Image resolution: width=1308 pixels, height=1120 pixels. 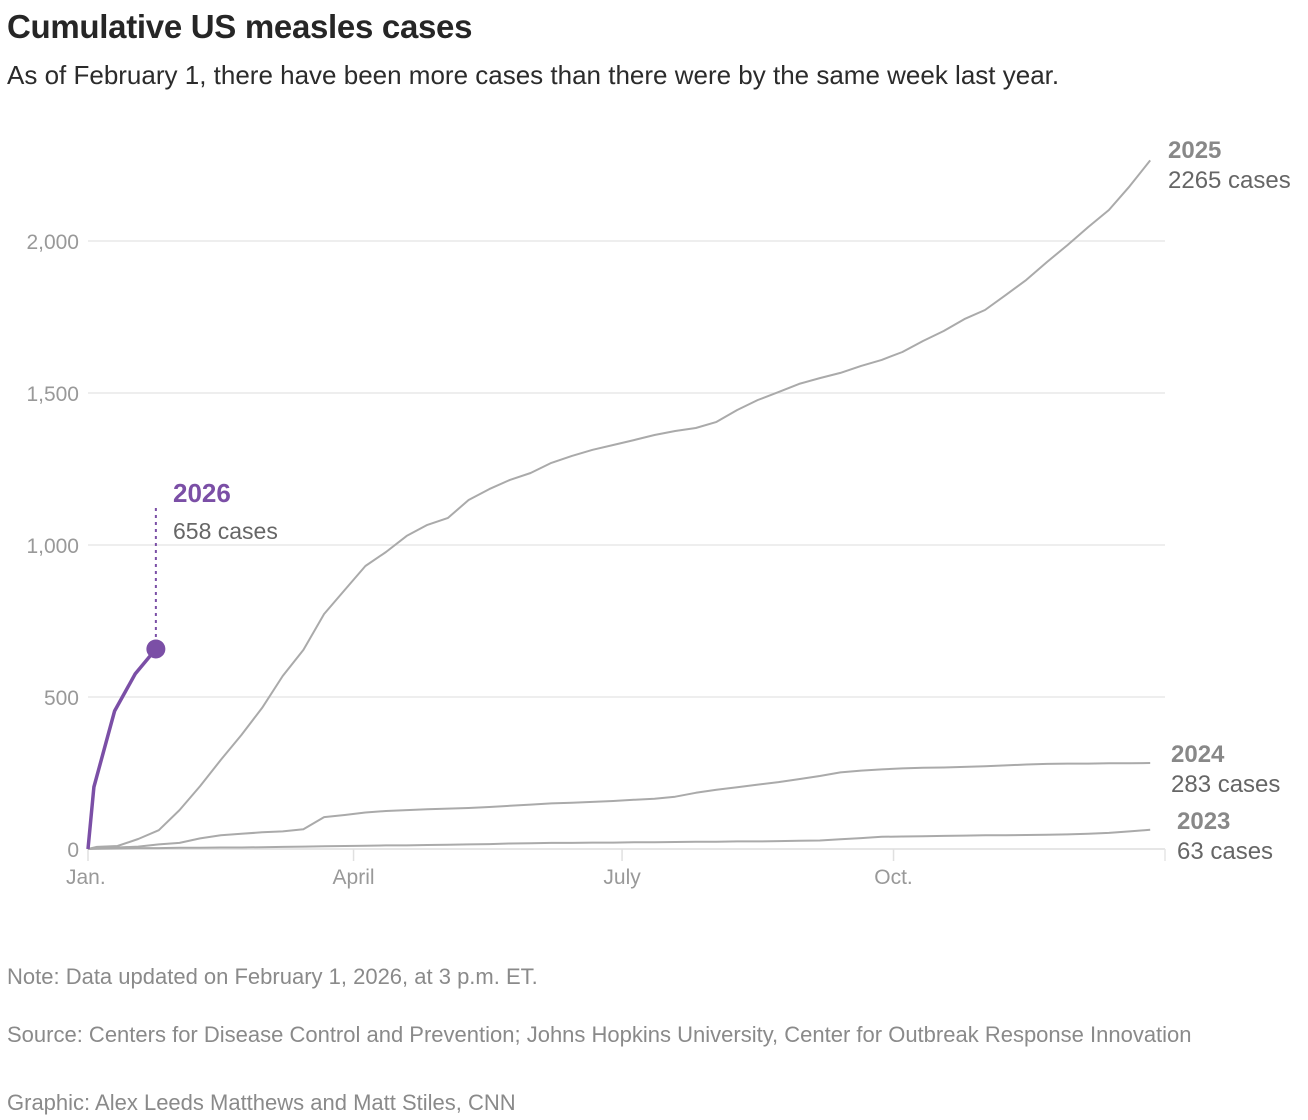 I want to click on x-tick-label: Jan., so click(x=86, y=877).